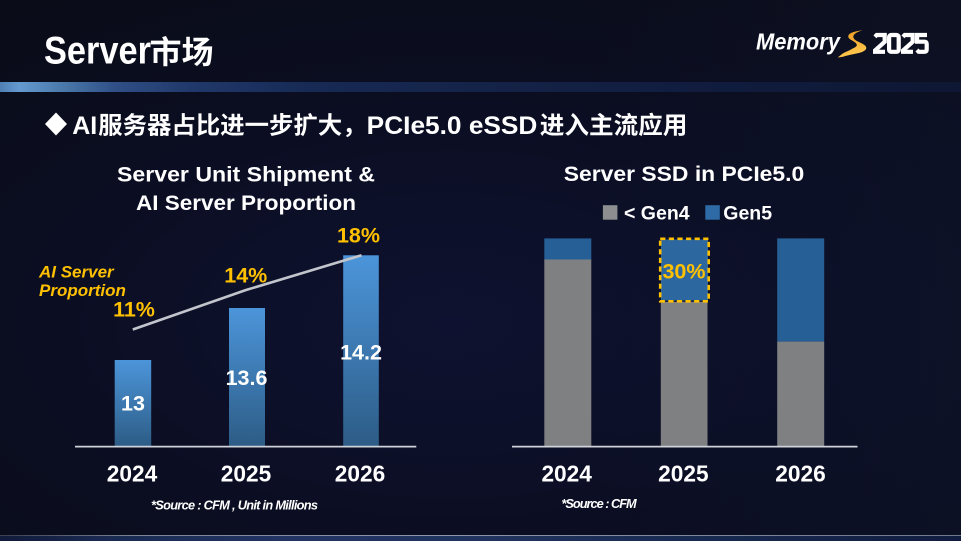  What do you see at coordinates (247, 378) in the screenshot?
I see `svg-text: 13.6` at bounding box center [247, 378].